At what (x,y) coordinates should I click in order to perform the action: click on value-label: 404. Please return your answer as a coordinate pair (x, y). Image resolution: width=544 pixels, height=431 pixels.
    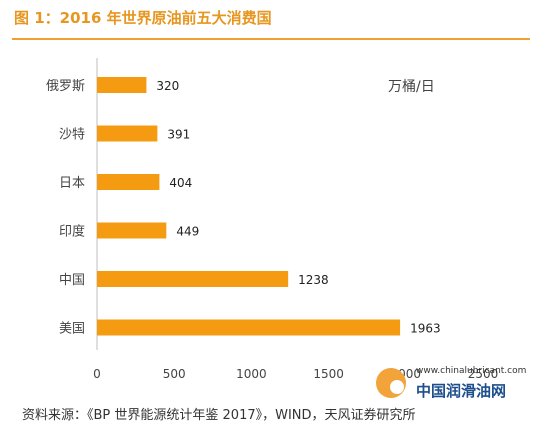
    Looking at the image, I should click on (180, 183).